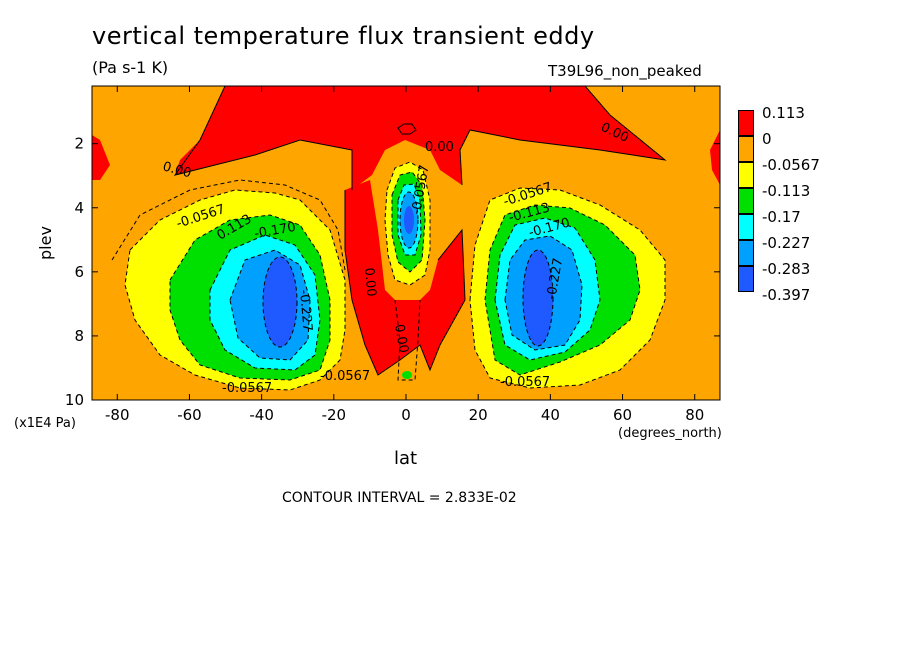 This screenshot has width=904, height=654. I want to click on run-id: T39L96_non_peaked, so click(625, 71).